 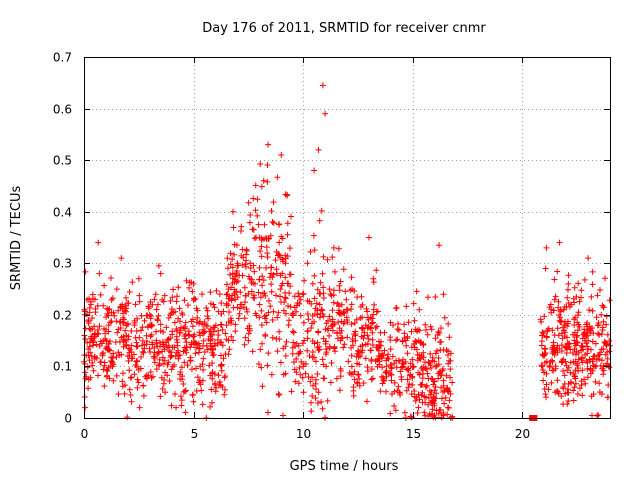 I want to click on y-tick-label: 0, so click(x=68, y=419).